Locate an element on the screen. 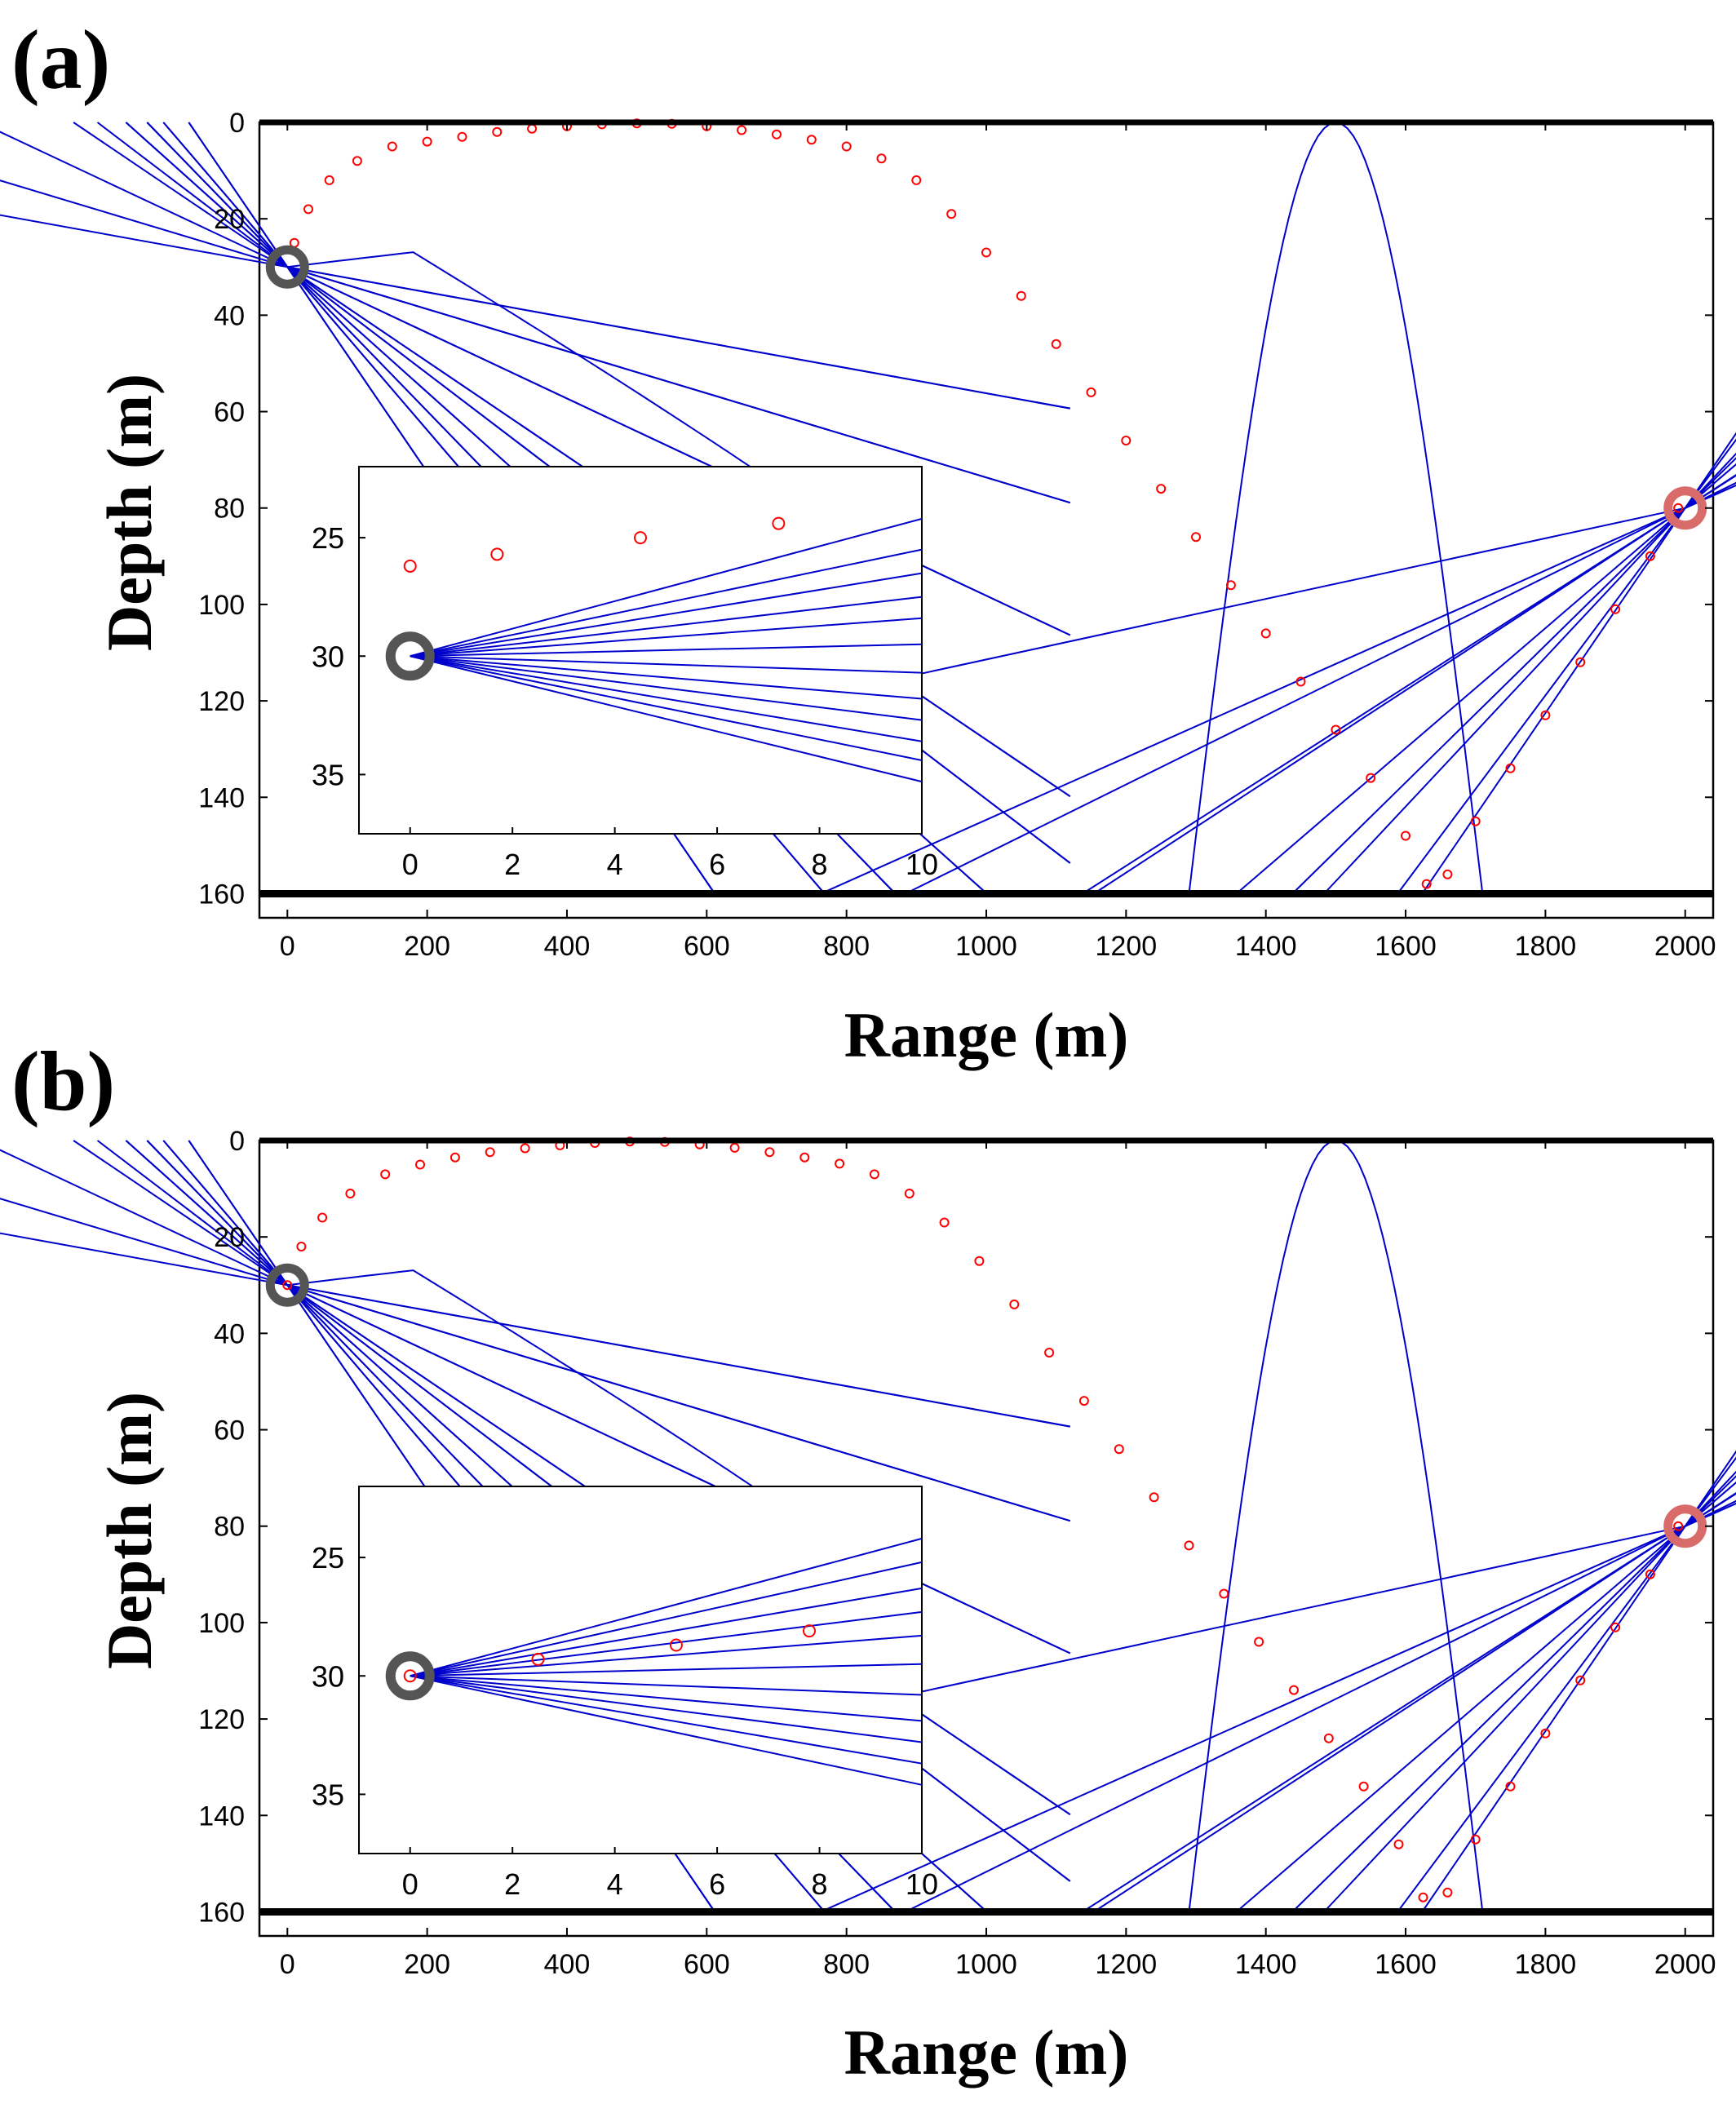 The image size is (1736, 2104). panel-b-y-axis-title: Depth (m) is located at coordinates (129, 1531).